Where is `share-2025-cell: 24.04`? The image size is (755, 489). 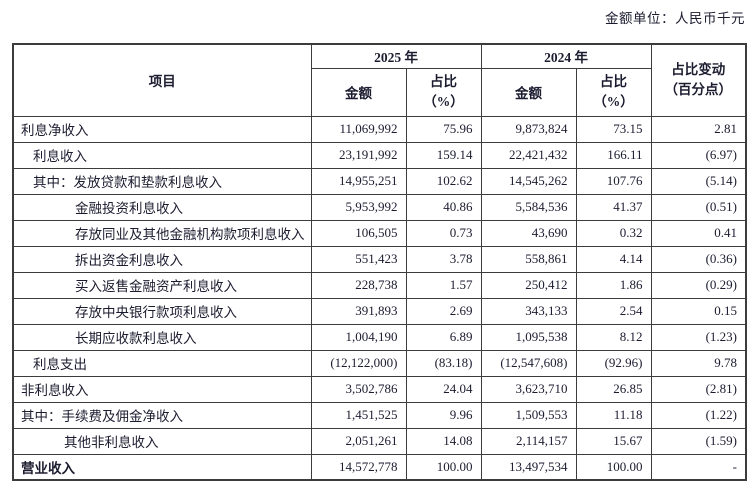
share-2025-cell: 24.04 is located at coordinates (443, 389).